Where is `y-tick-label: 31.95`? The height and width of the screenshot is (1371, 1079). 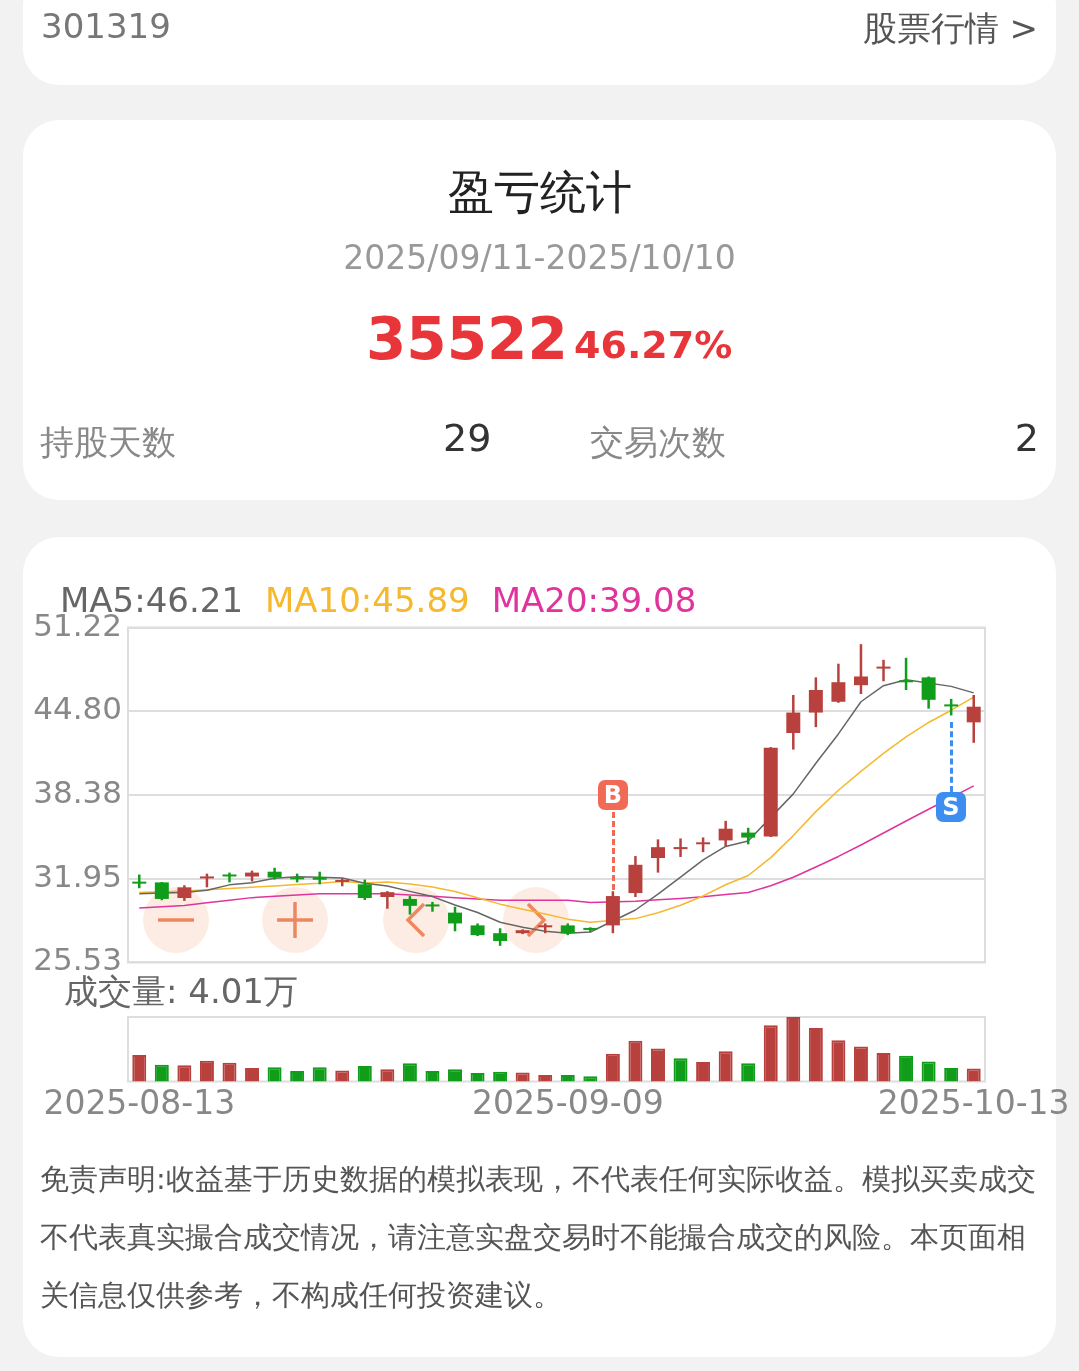
y-tick-label: 31.95 is located at coordinates (77, 875).